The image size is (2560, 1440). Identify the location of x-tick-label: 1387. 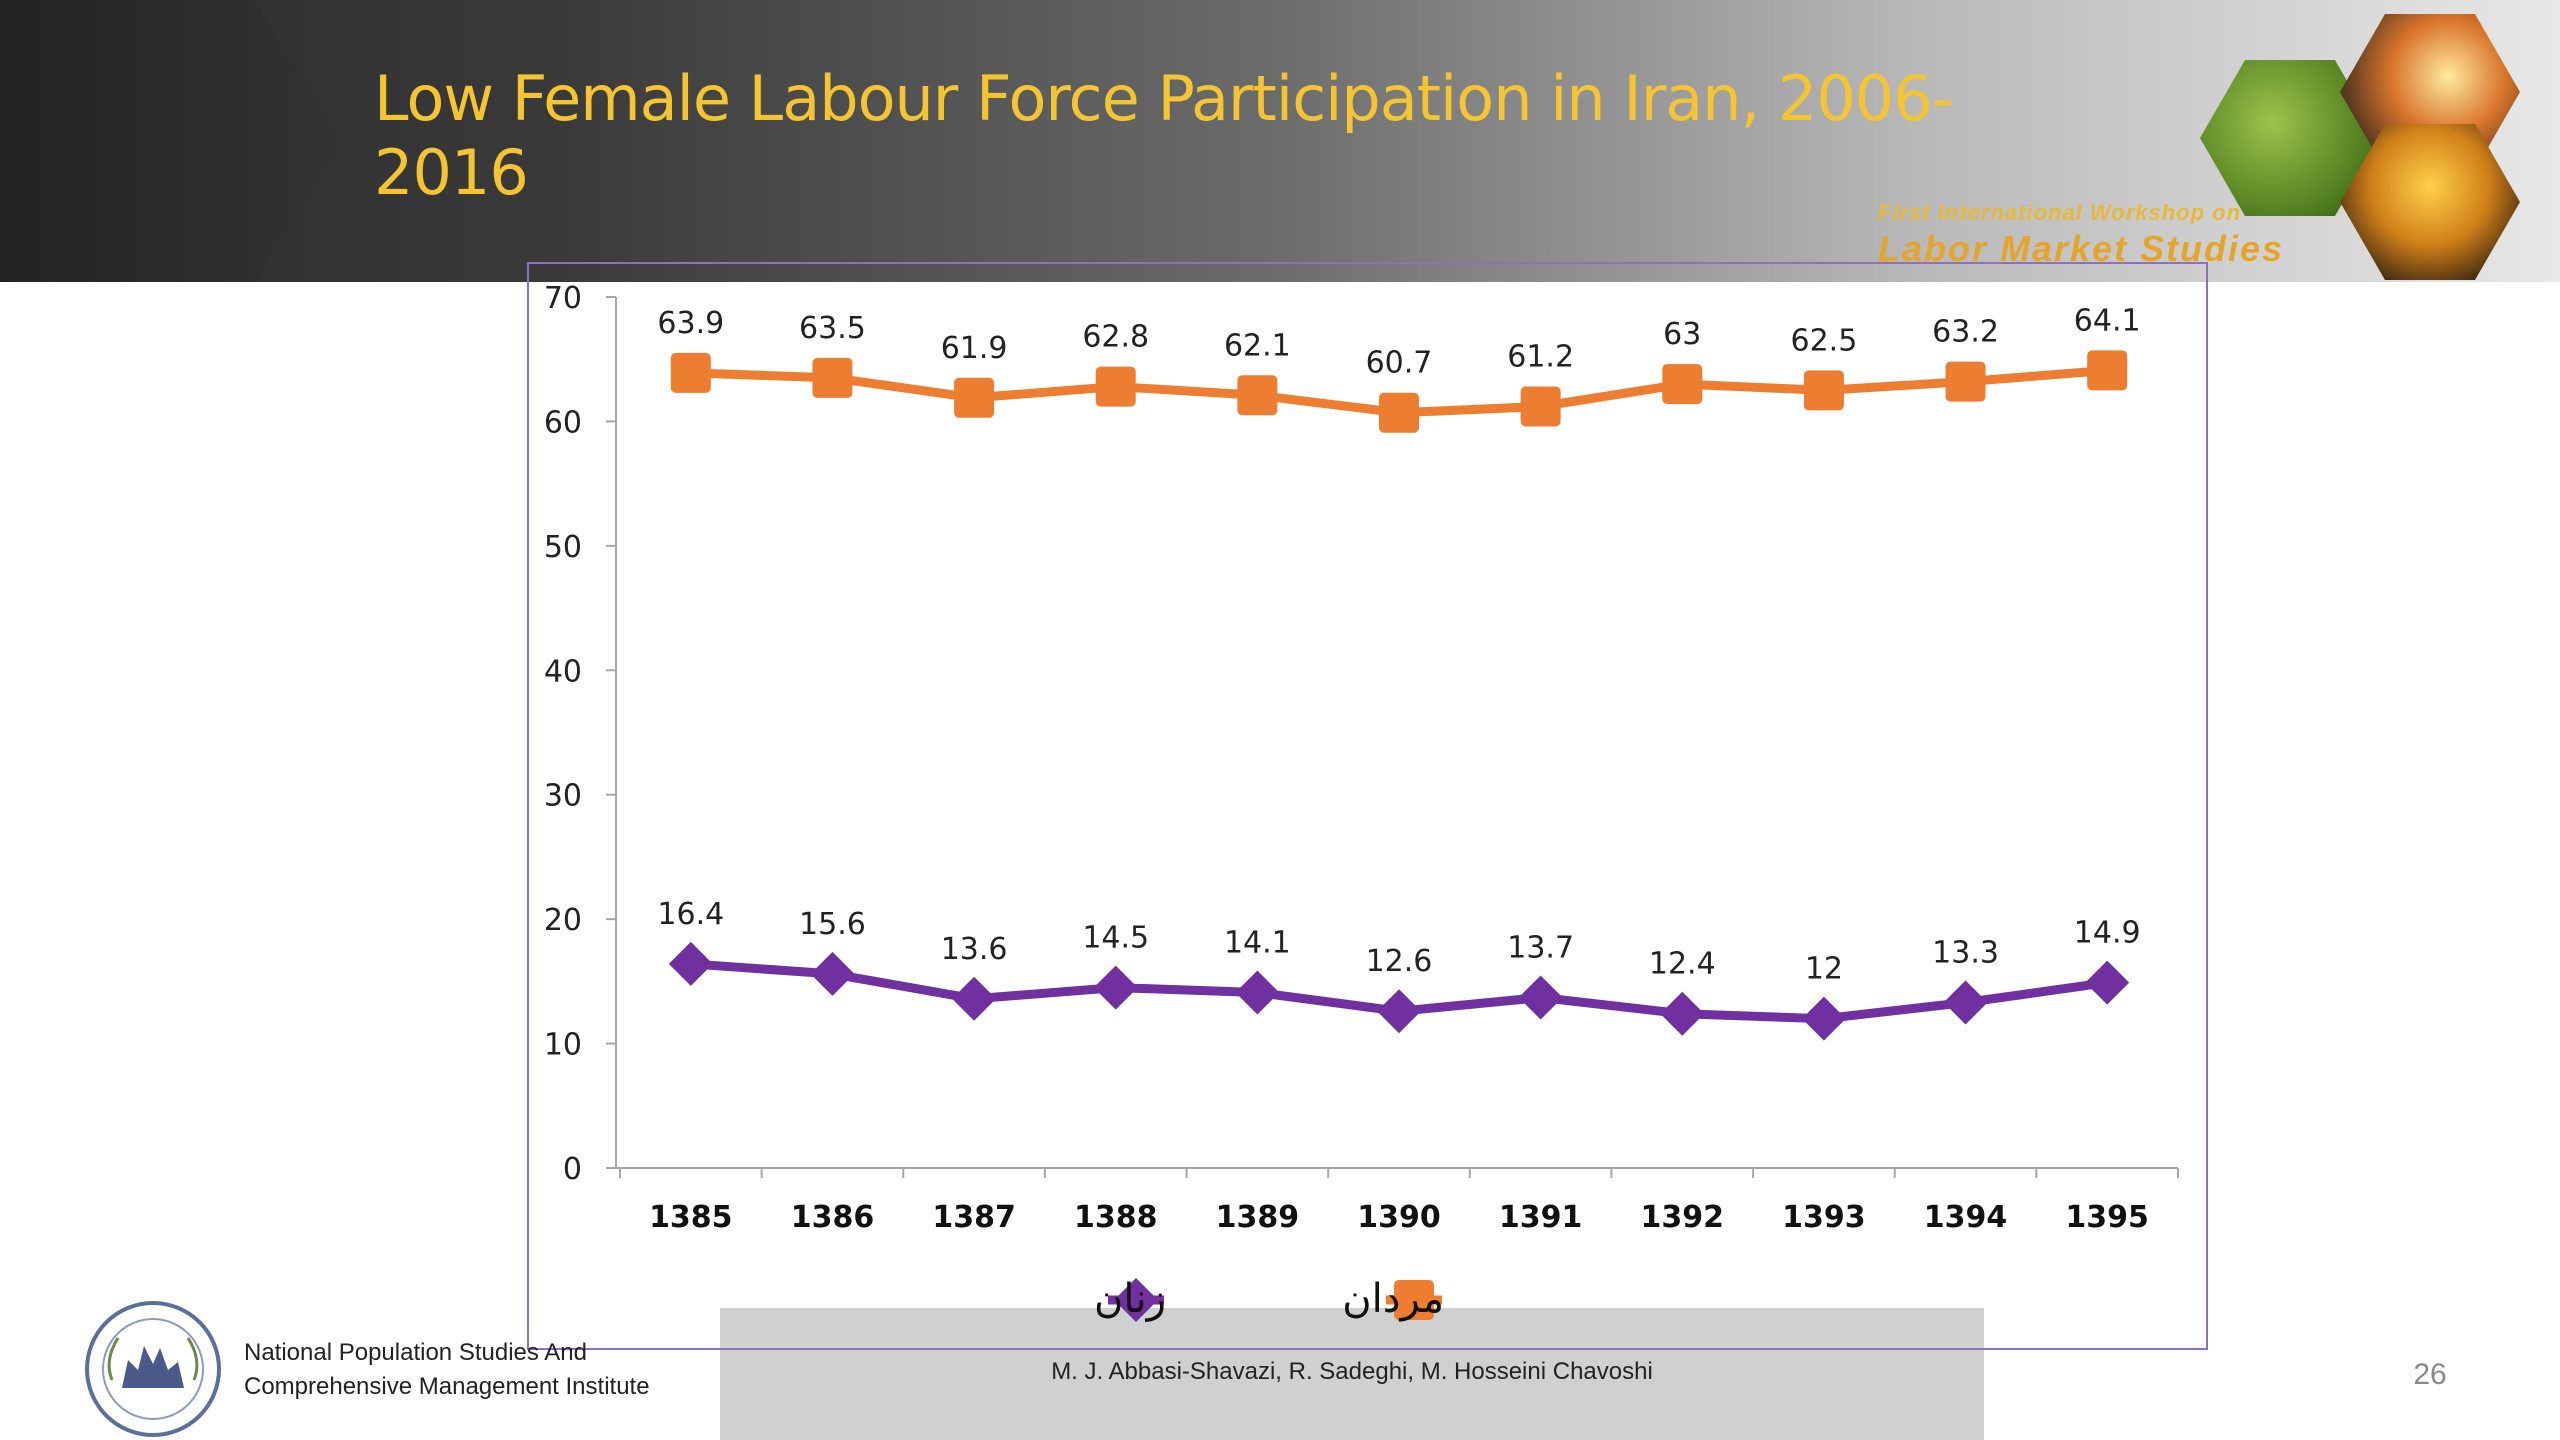
(974, 1217).